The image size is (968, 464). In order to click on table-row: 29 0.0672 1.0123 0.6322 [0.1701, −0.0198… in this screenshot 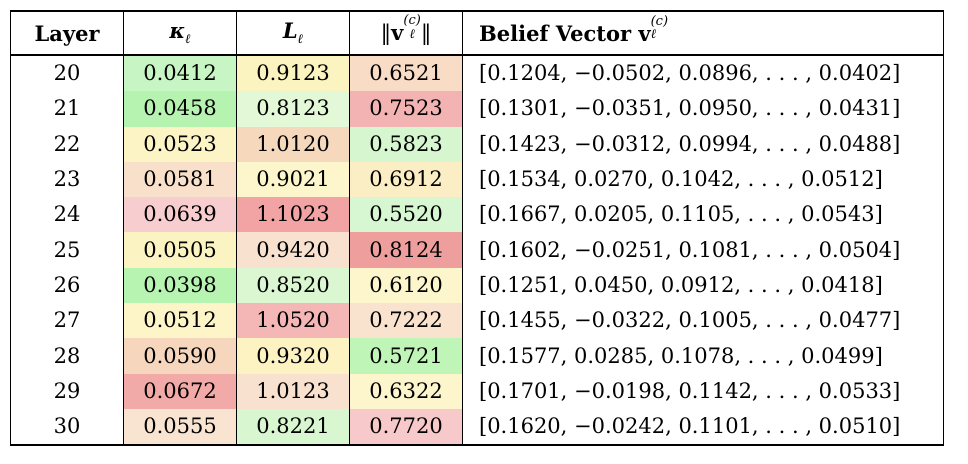, I will do `click(477, 391)`.